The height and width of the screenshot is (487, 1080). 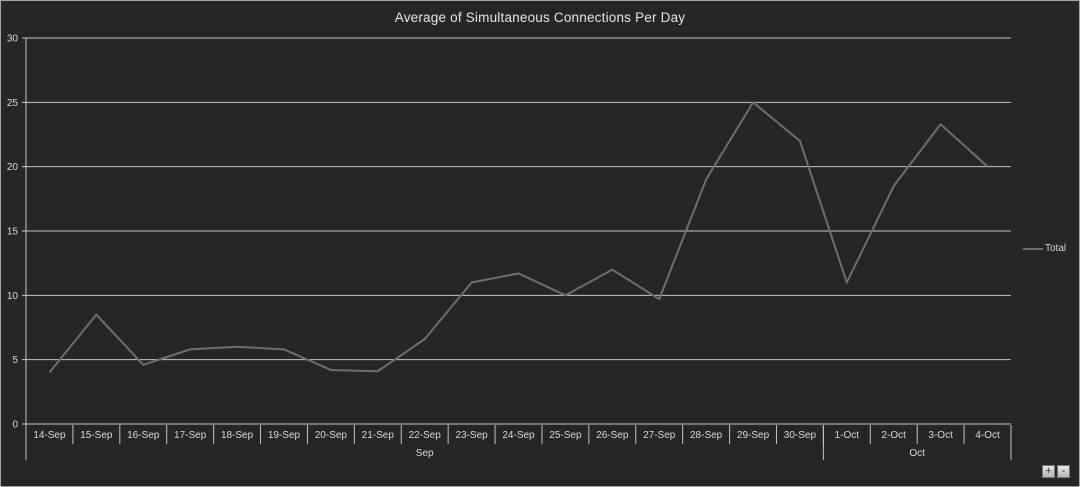 I want to click on expand-field-button: +, so click(x=1048, y=471).